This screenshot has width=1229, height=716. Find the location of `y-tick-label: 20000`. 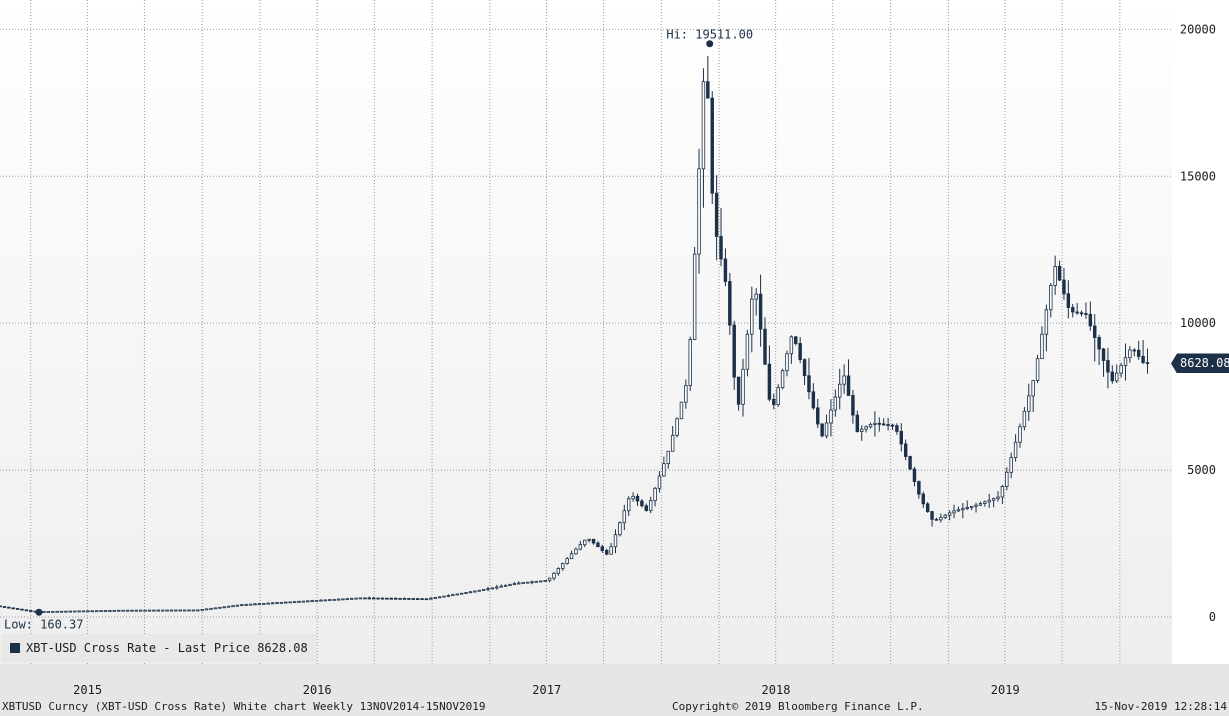

y-tick-label: 20000 is located at coordinates (1198, 29).